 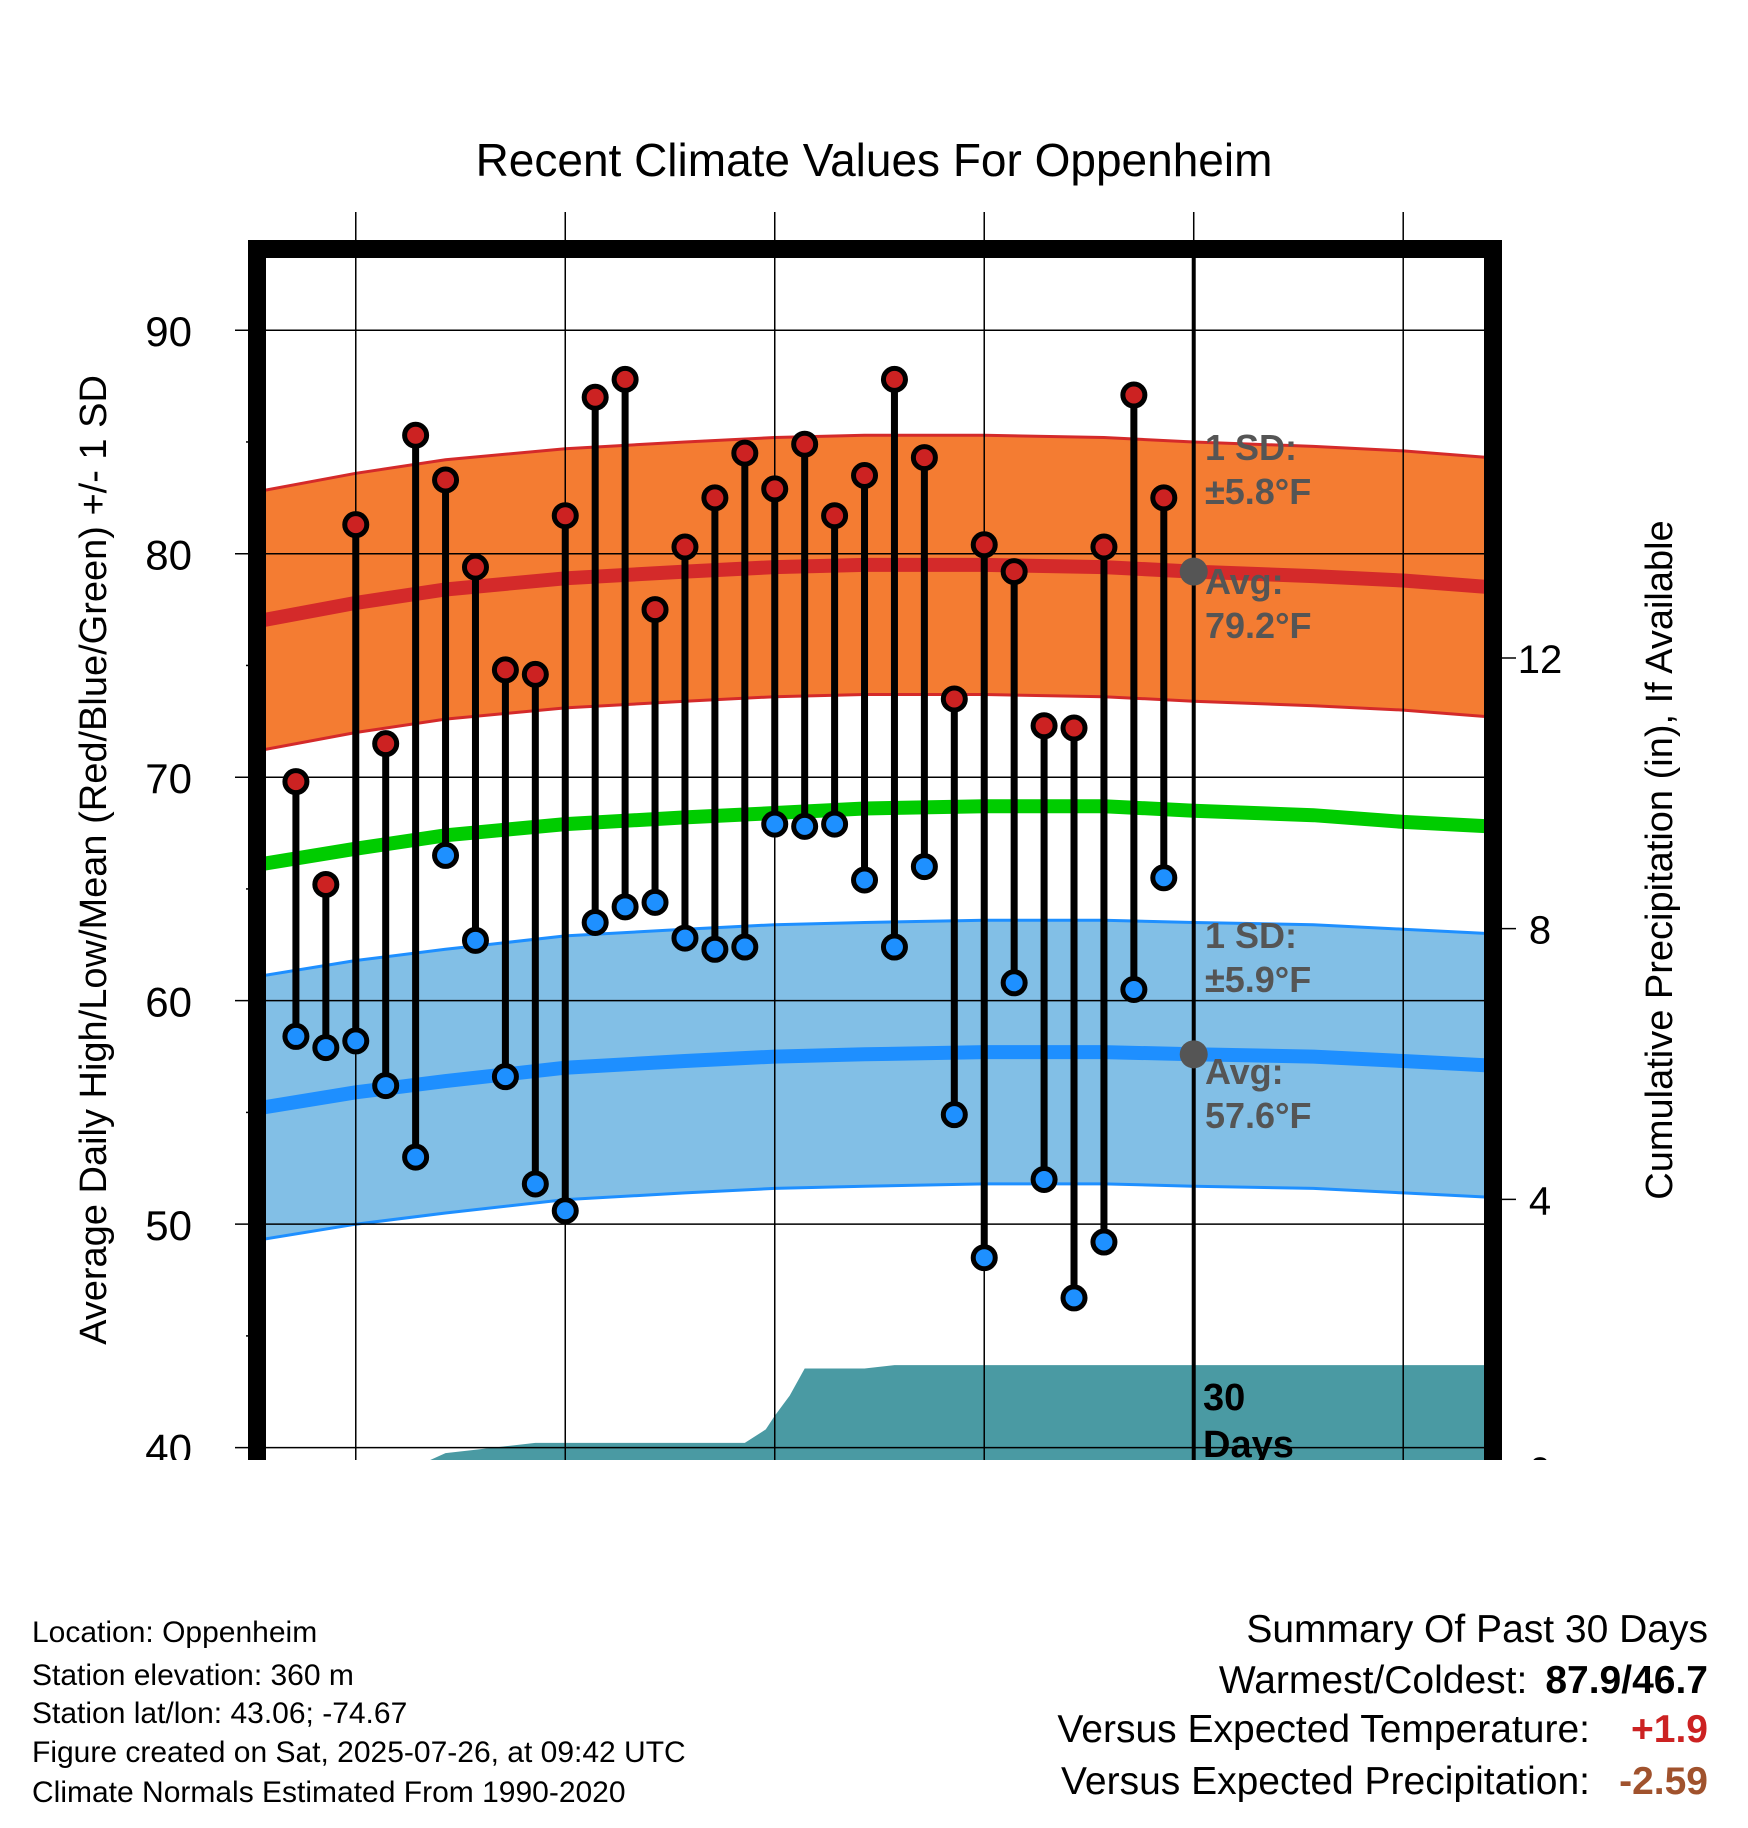 I want to click on high-avg-label: Avg:, so click(x=1244, y=581).